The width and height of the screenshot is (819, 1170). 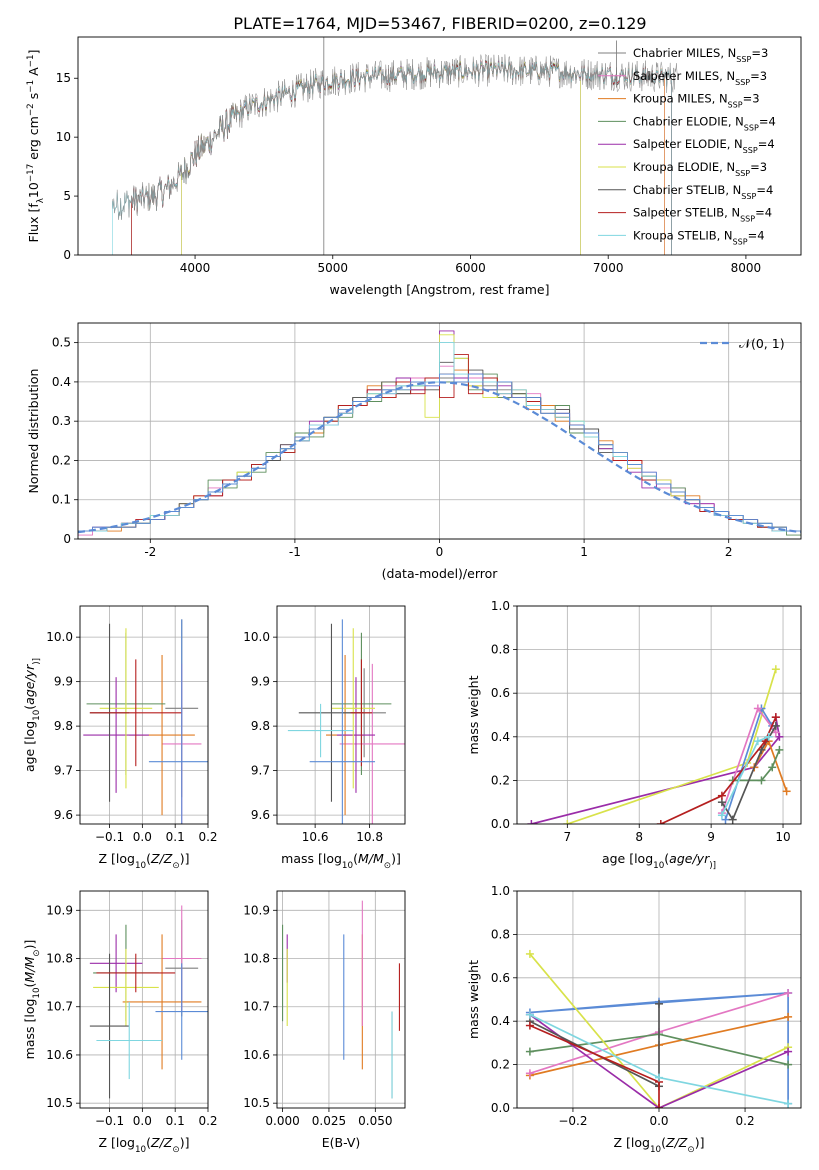 What do you see at coordinates (704, 146) in the screenshot?
I see `legend-label: Salpeter ELODIE, NSSP=4` at bounding box center [704, 146].